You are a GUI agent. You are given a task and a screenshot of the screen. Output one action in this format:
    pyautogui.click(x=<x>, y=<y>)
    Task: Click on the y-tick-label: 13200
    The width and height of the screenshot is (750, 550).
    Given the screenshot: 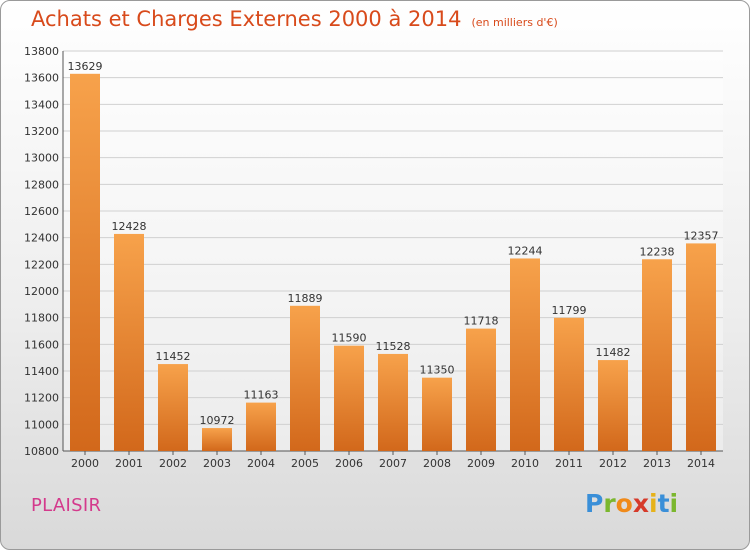 What is the action you would take?
    pyautogui.click(x=41, y=131)
    